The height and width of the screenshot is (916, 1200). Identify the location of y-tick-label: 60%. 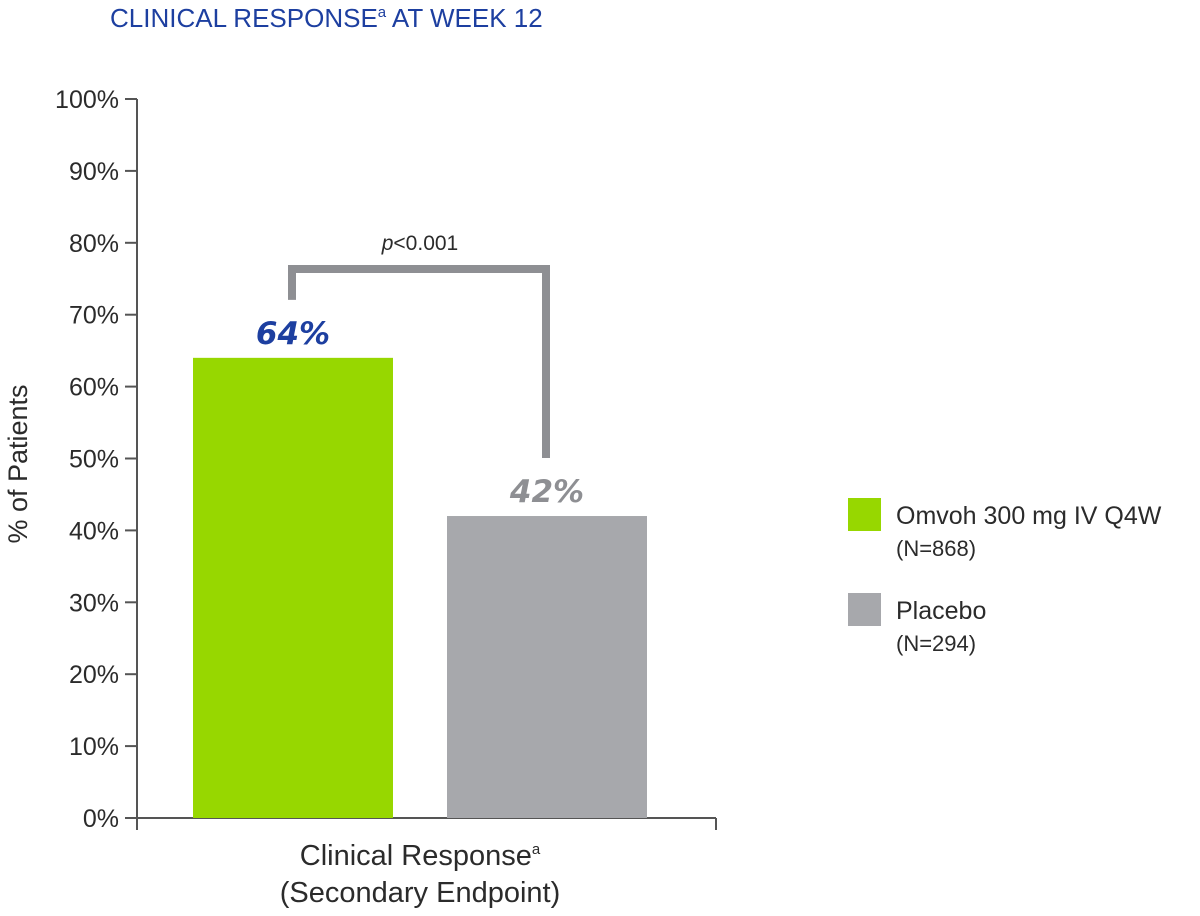
(94, 388).